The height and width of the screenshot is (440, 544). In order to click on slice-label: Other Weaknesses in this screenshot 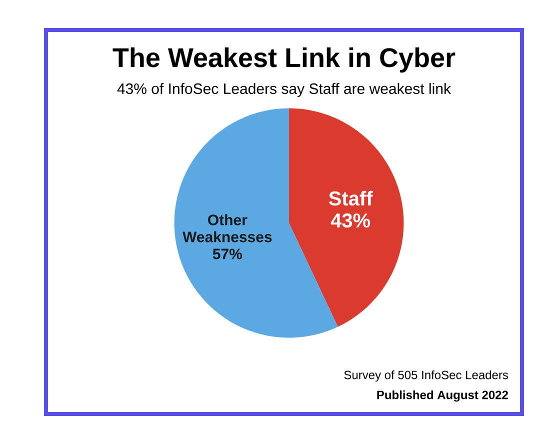, I will do `click(227, 228)`.